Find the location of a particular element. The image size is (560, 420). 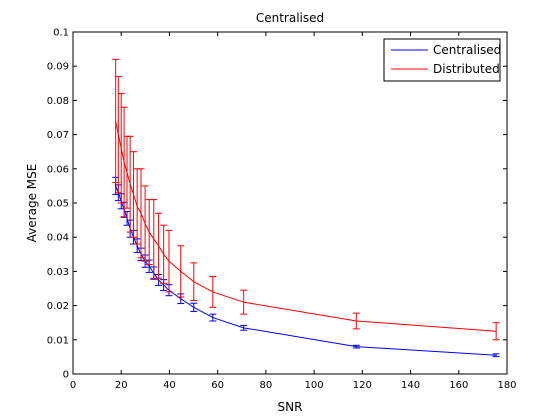

y-tick-label: 0.08 is located at coordinates (58, 101).